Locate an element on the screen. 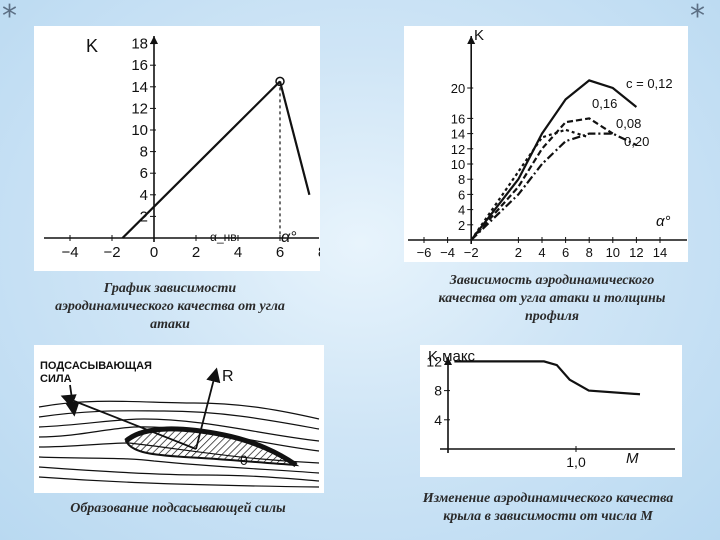  x-tick-label: −6 is located at coordinates (424, 252).